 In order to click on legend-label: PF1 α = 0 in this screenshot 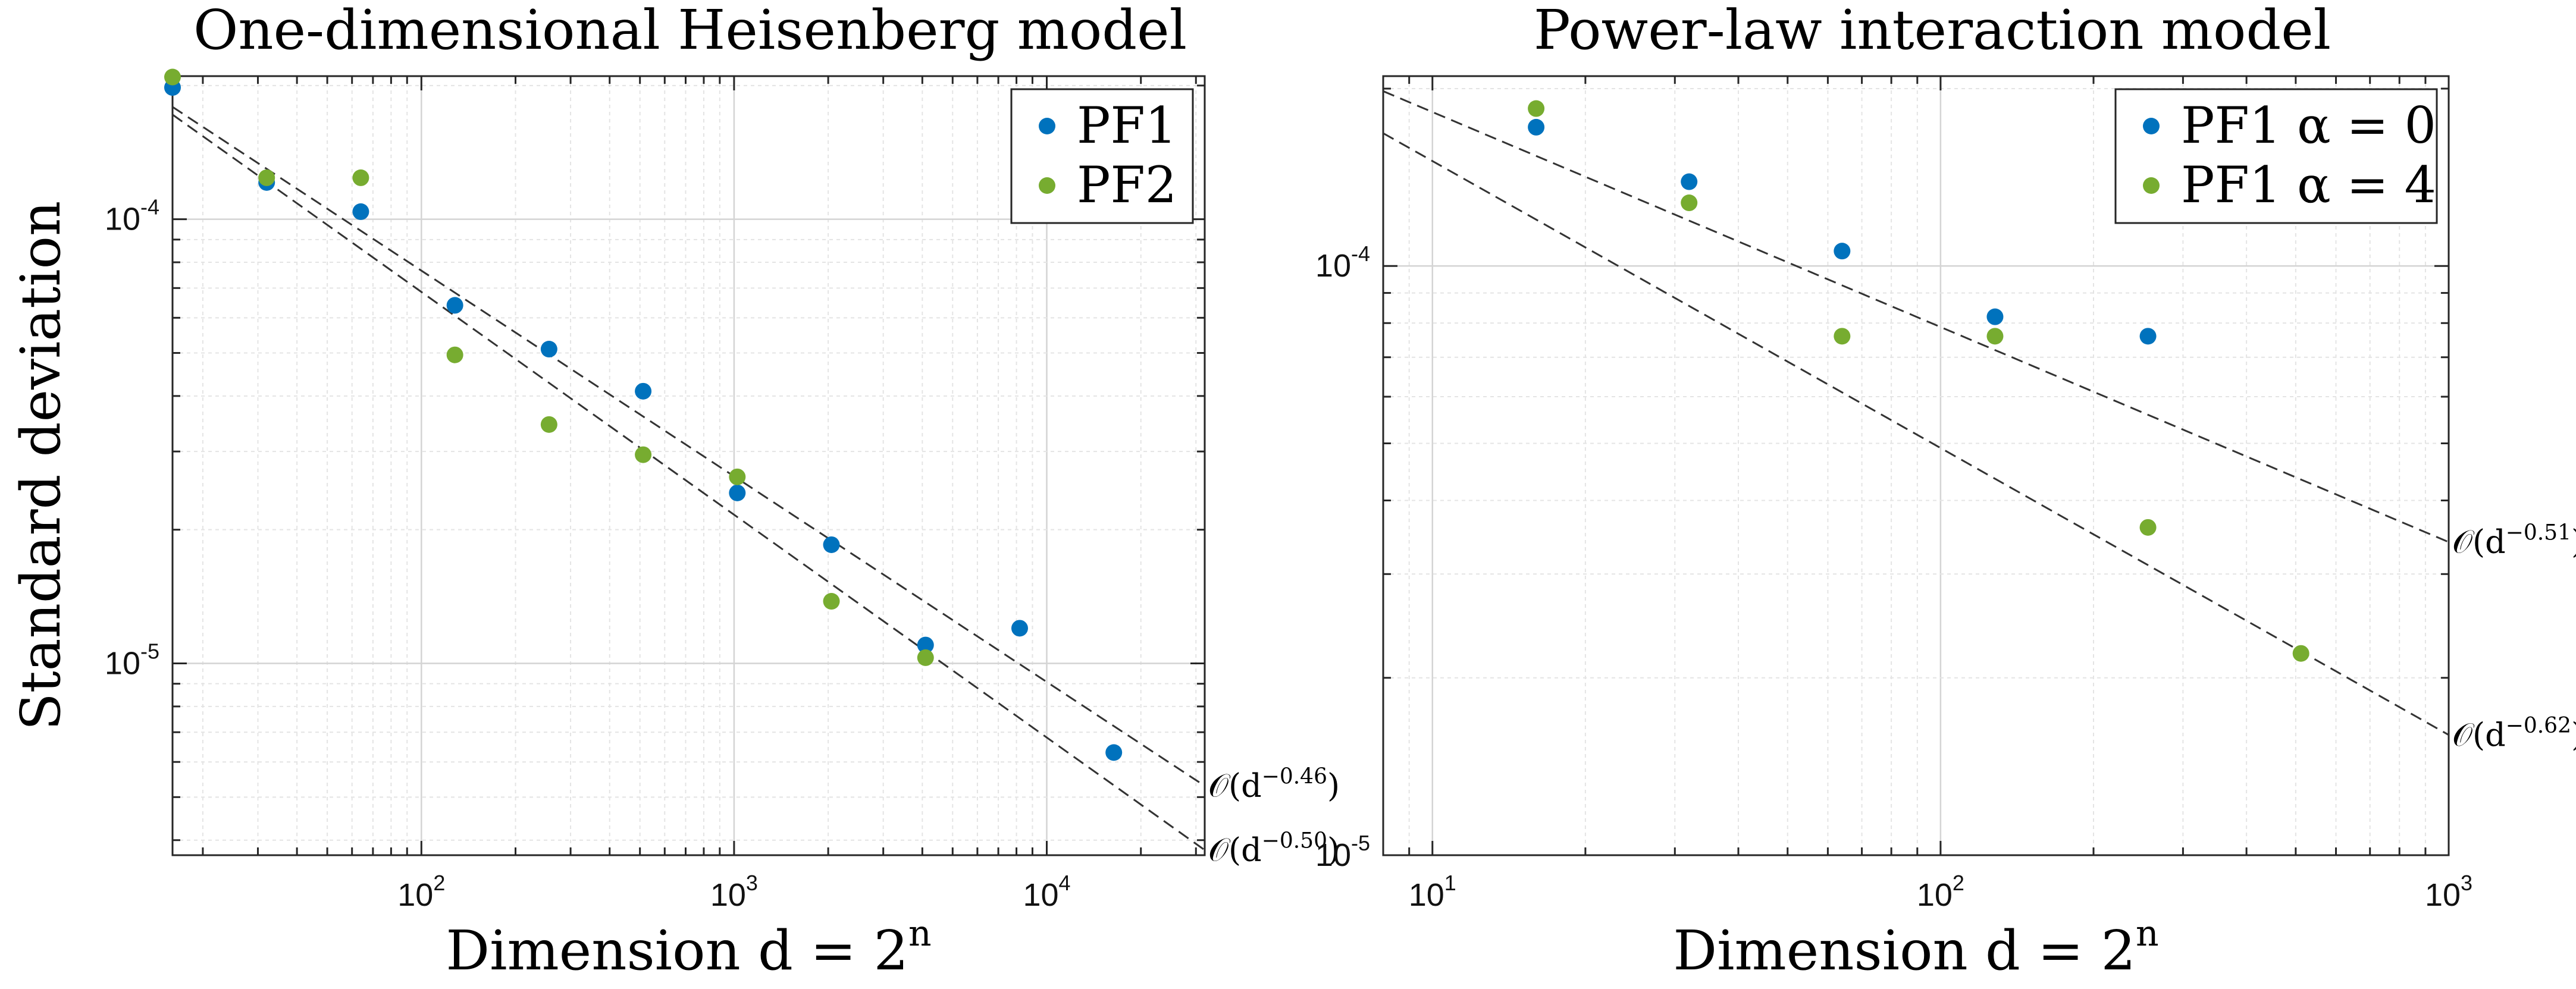, I will do `click(2308, 125)`.